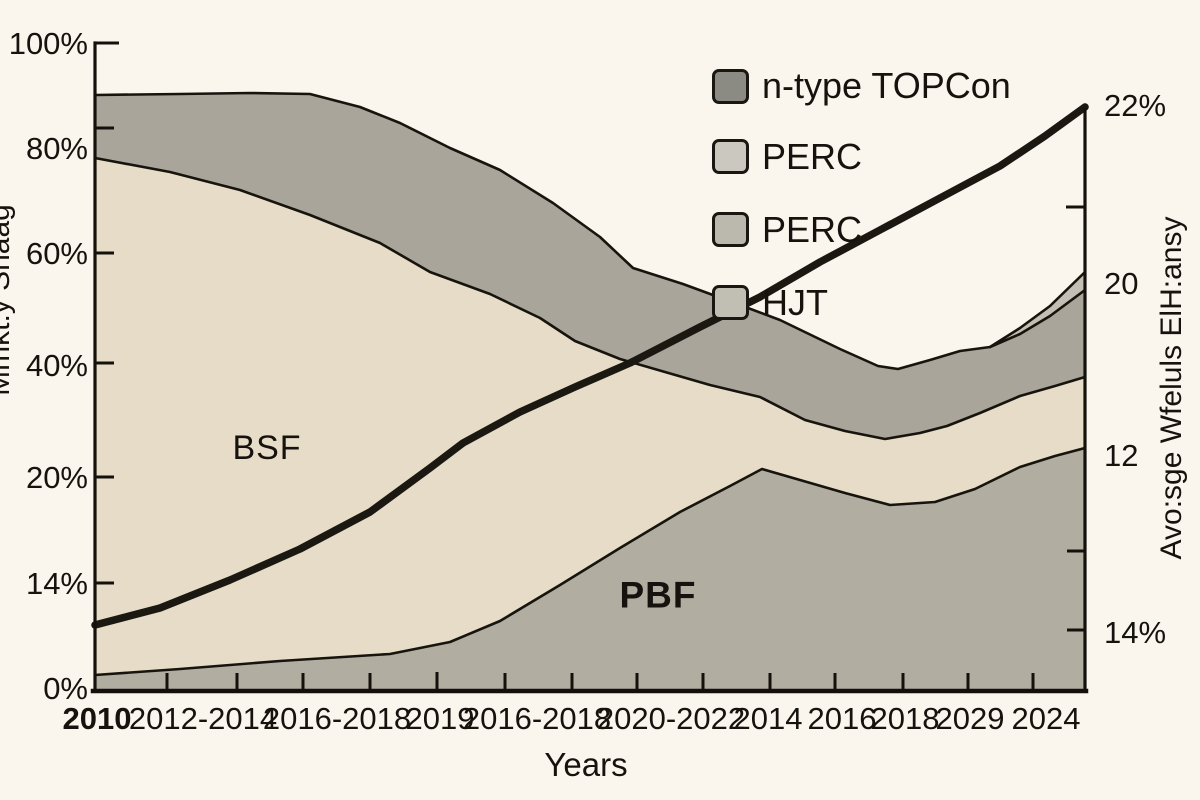 The height and width of the screenshot is (800, 1200). I want to click on legend-label-perc-2: PERC, so click(812, 229).